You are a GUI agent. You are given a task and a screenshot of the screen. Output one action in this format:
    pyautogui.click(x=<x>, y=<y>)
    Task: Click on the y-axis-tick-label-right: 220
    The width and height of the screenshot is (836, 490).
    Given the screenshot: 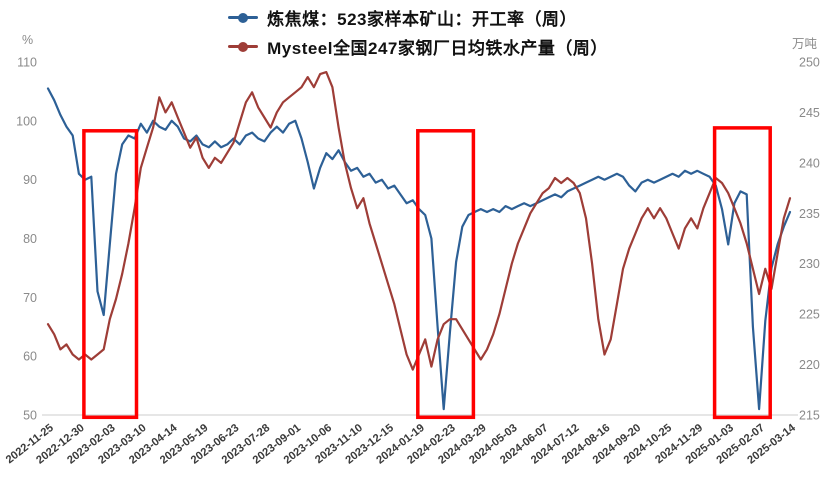 What is the action you would take?
    pyautogui.click(x=809, y=365)
    